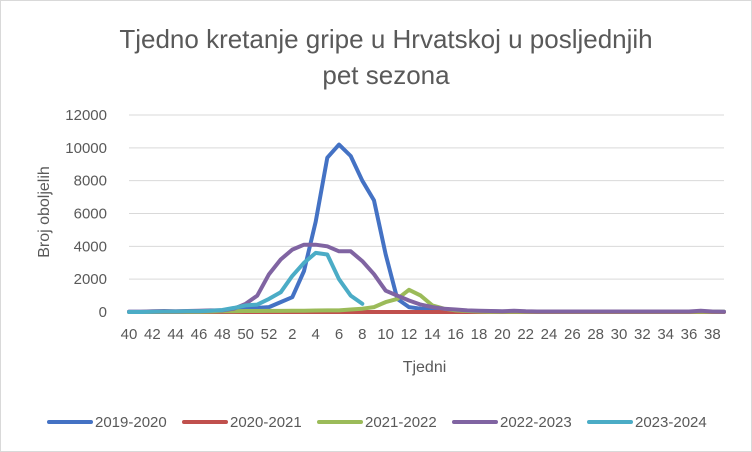 The height and width of the screenshot is (452, 752). Describe the element at coordinates (671, 422) in the screenshot. I see `legend-label: 2023-2024` at that location.